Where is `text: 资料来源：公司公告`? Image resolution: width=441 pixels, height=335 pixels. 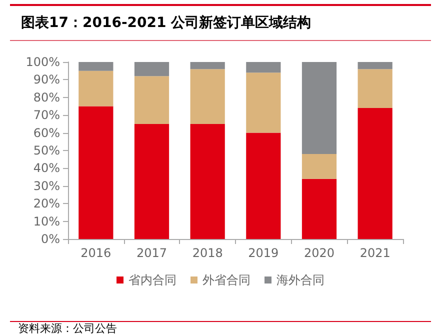
text: 资料来源：公司公告 is located at coordinates (67, 328).